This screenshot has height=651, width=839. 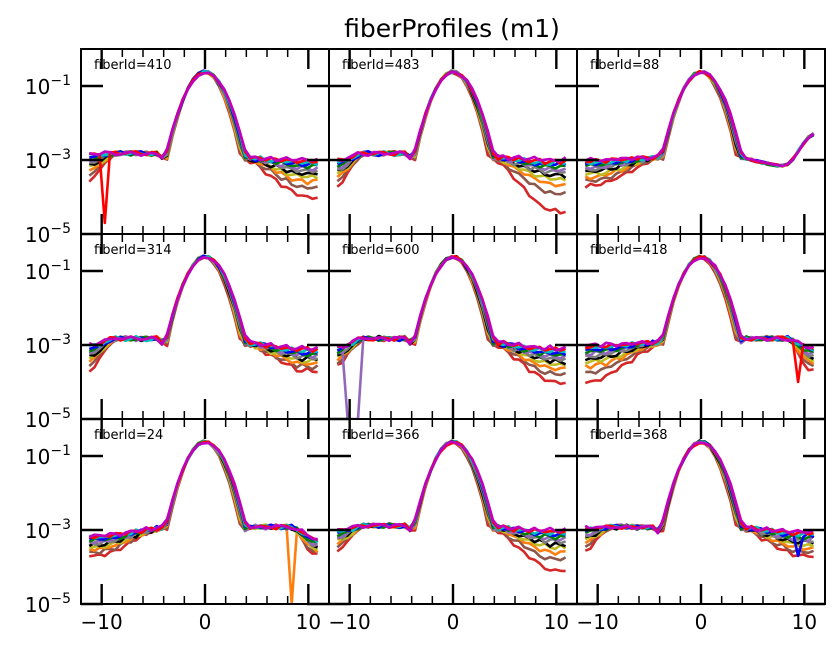 What do you see at coordinates (452, 28) in the screenshot?
I see `chart-title: fiberProfiles (m1)` at bounding box center [452, 28].